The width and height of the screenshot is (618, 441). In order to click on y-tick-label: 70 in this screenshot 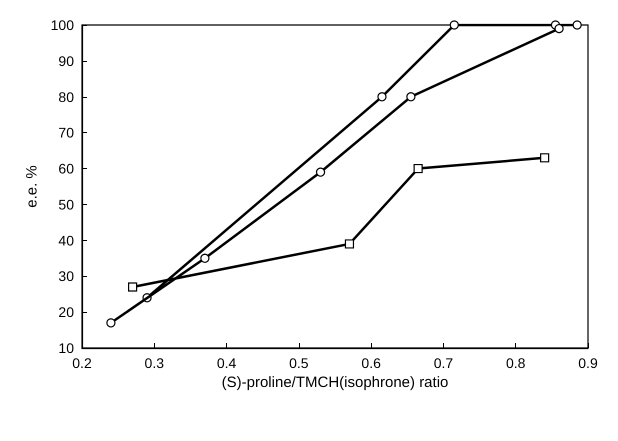, I will do `click(66, 132)`.